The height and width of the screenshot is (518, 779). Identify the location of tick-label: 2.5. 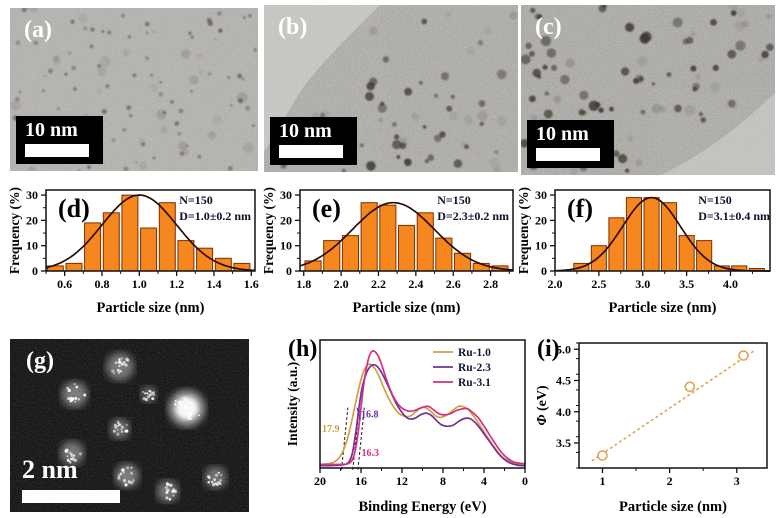
(598, 284).